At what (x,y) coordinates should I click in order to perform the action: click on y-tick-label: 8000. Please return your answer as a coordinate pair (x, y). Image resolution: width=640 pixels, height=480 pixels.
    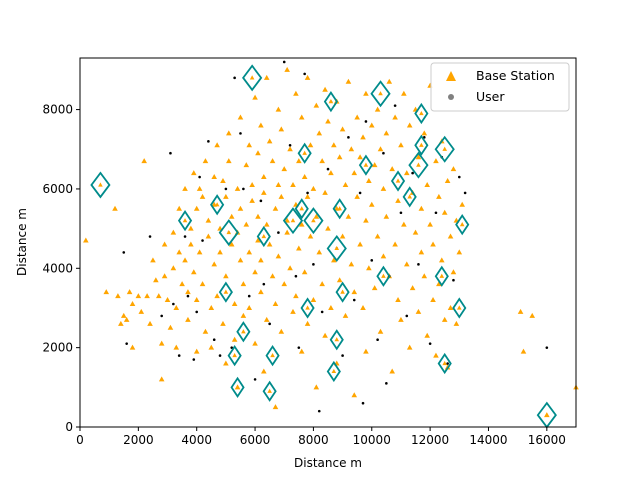
    Looking at the image, I should click on (57, 110).